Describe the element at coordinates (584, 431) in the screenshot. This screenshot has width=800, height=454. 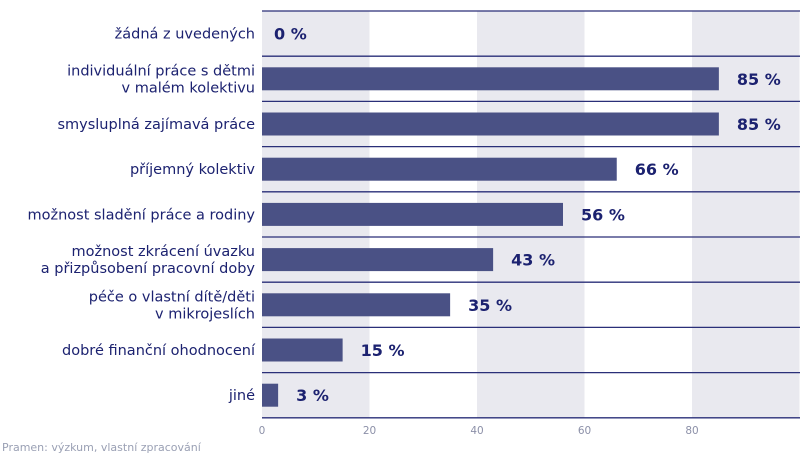
I see `x-tick-label: 60` at that location.